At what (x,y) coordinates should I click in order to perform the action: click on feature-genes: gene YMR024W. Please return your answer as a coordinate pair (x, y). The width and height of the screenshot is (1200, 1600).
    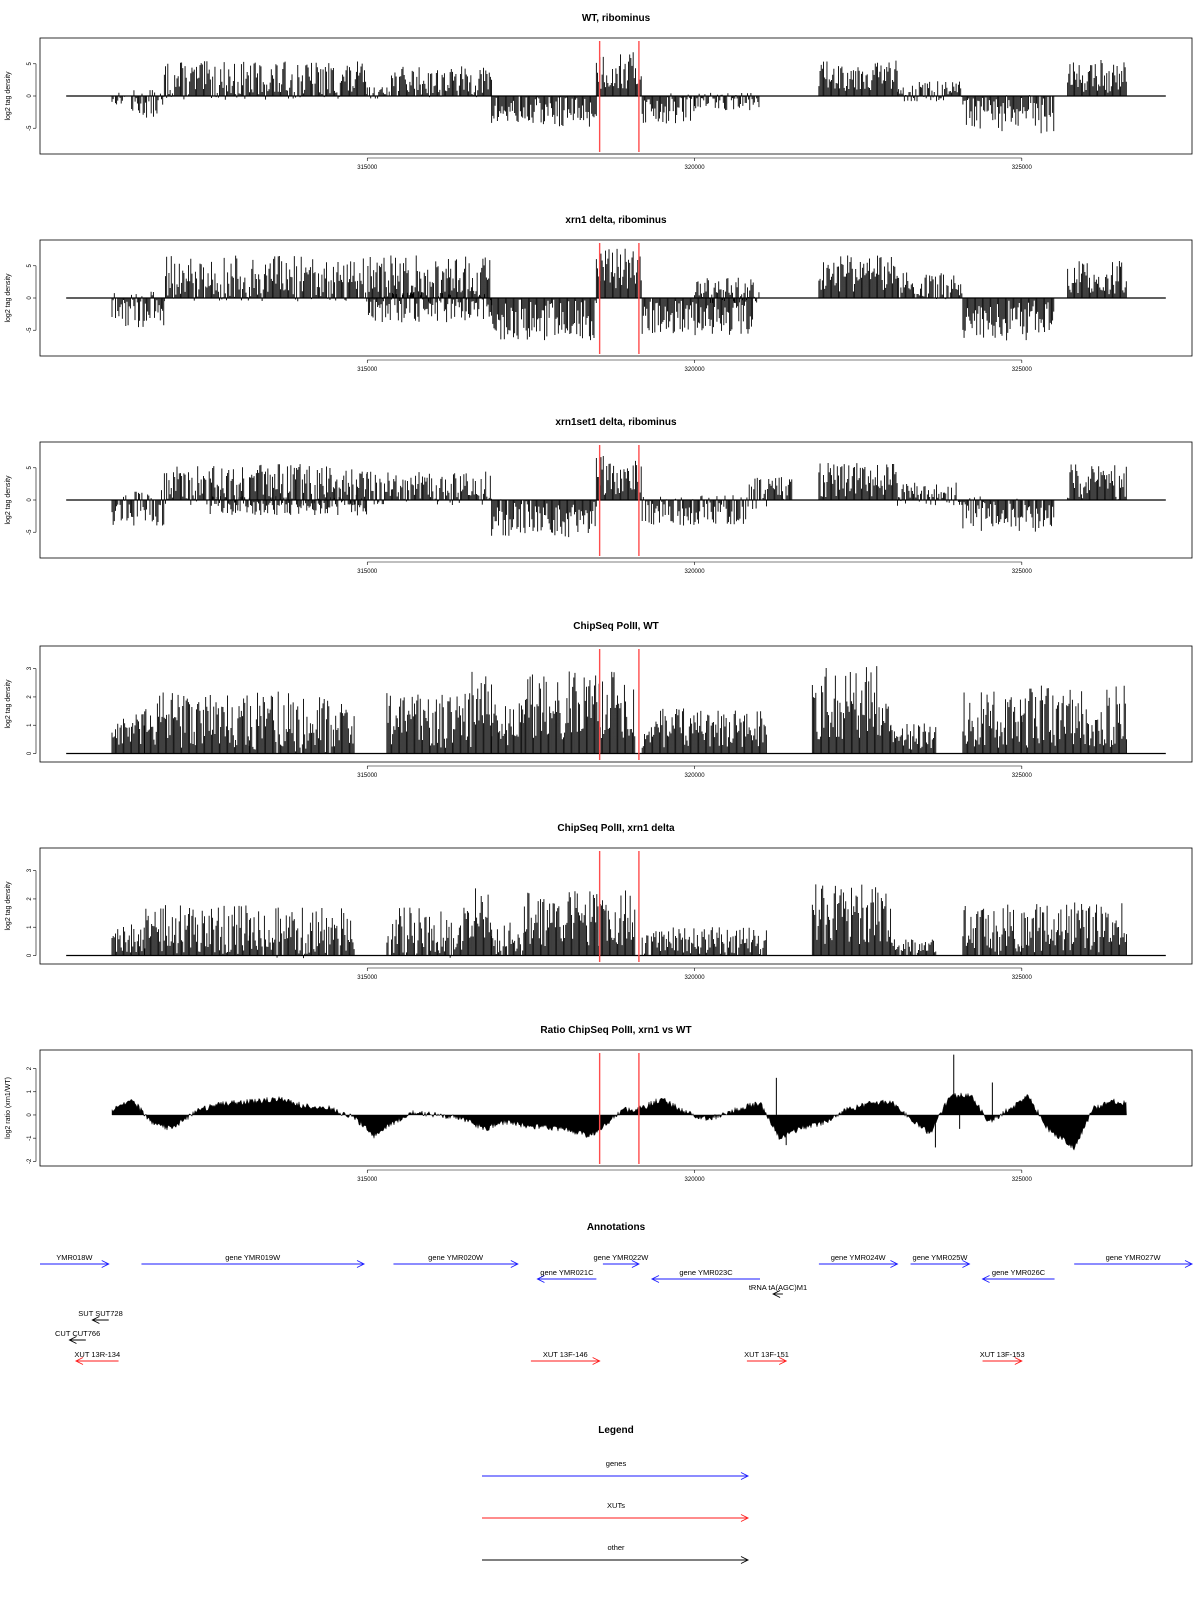
    Looking at the image, I should click on (858, 1260).